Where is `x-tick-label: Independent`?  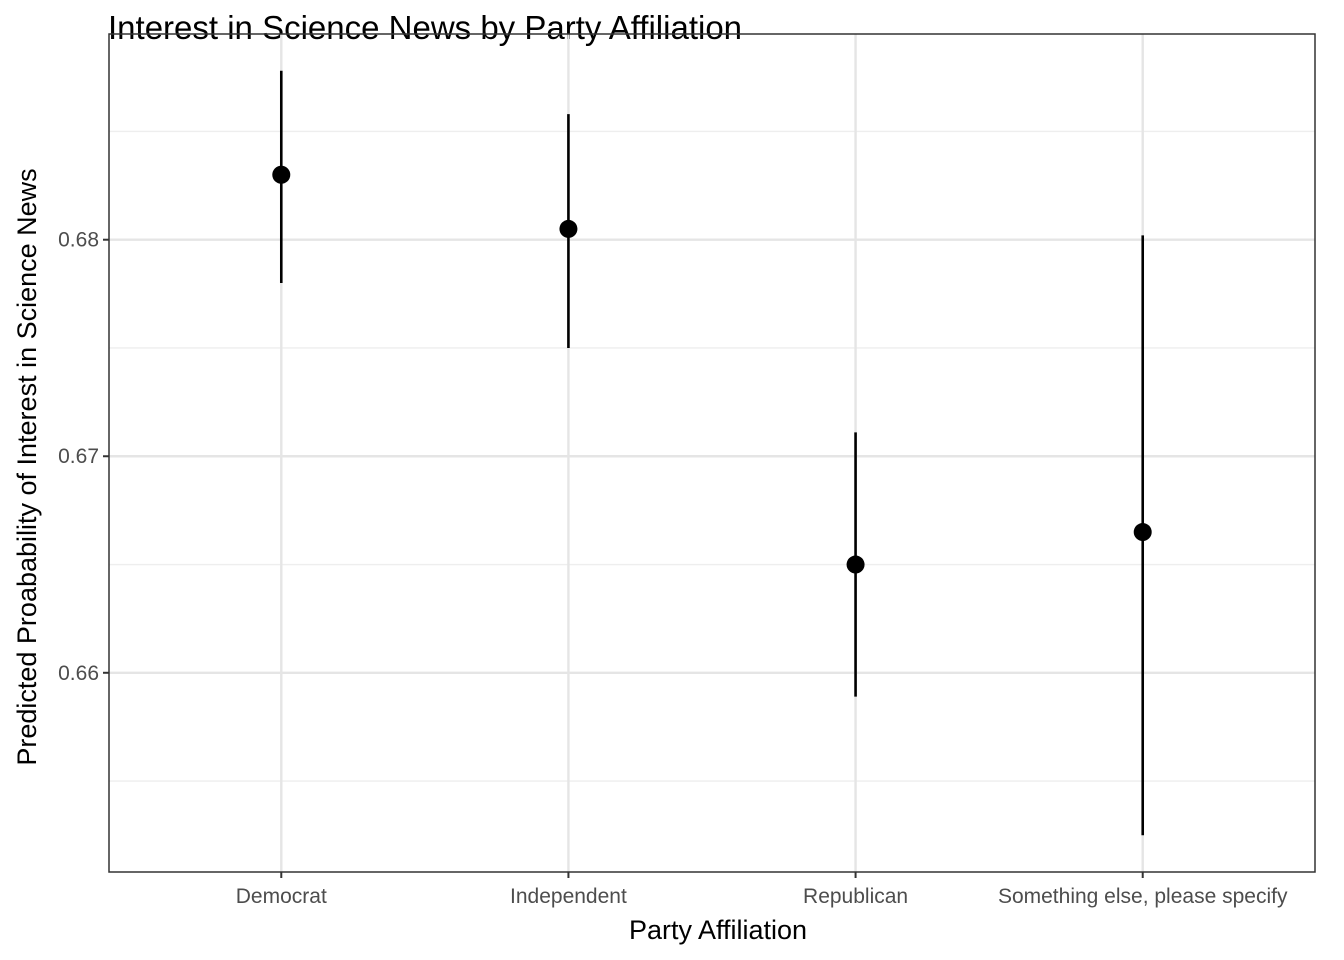 x-tick-label: Independent is located at coordinates (568, 896).